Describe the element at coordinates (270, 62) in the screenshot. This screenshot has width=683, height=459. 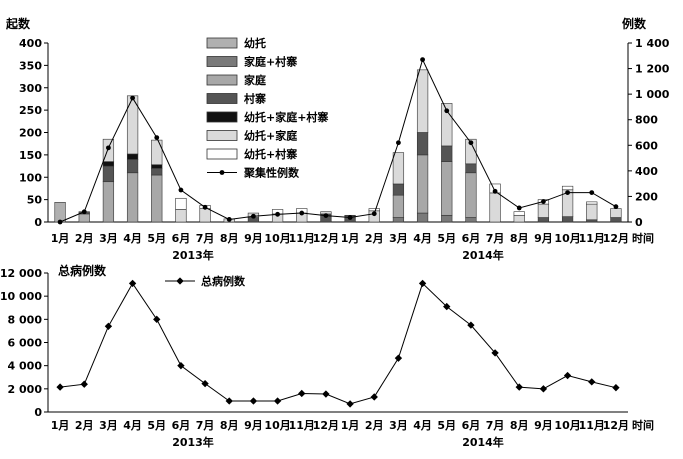
I see `top-legend-label: 家庭+村寨` at that location.